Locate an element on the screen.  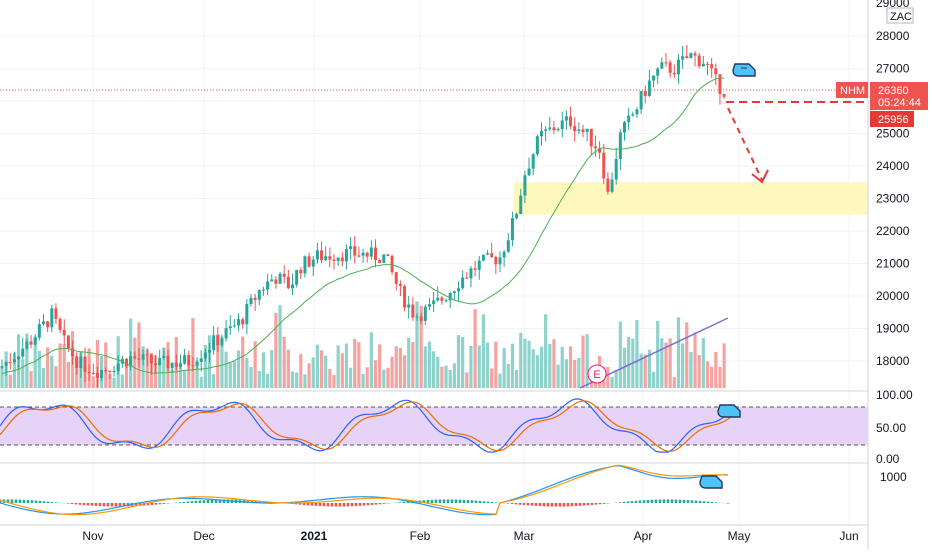
y-tick-label: 27000 is located at coordinates (893, 69).